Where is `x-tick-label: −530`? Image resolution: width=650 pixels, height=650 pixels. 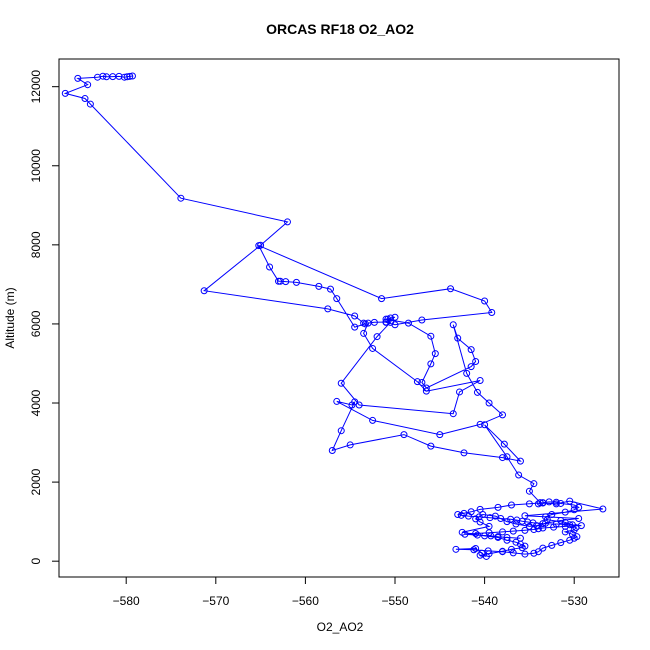 x-tick-label: −530 is located at coordinates (574, 601).